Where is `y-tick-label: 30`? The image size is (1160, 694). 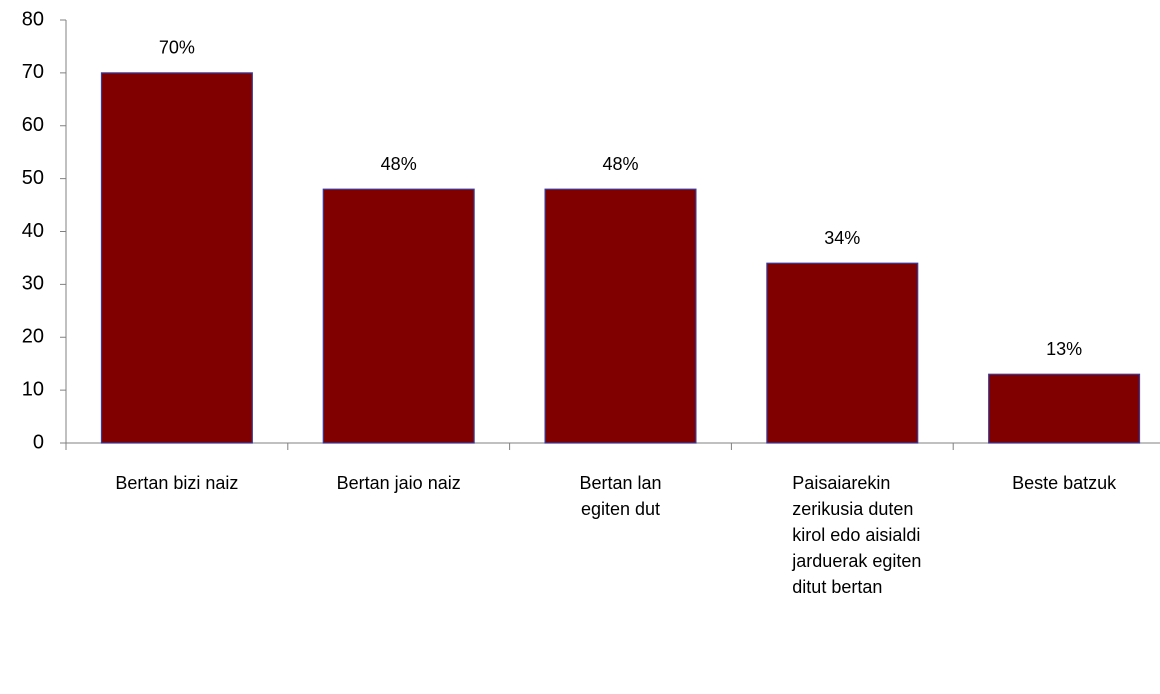 y-tick-label: 30 is located at coordinates (33, 284).